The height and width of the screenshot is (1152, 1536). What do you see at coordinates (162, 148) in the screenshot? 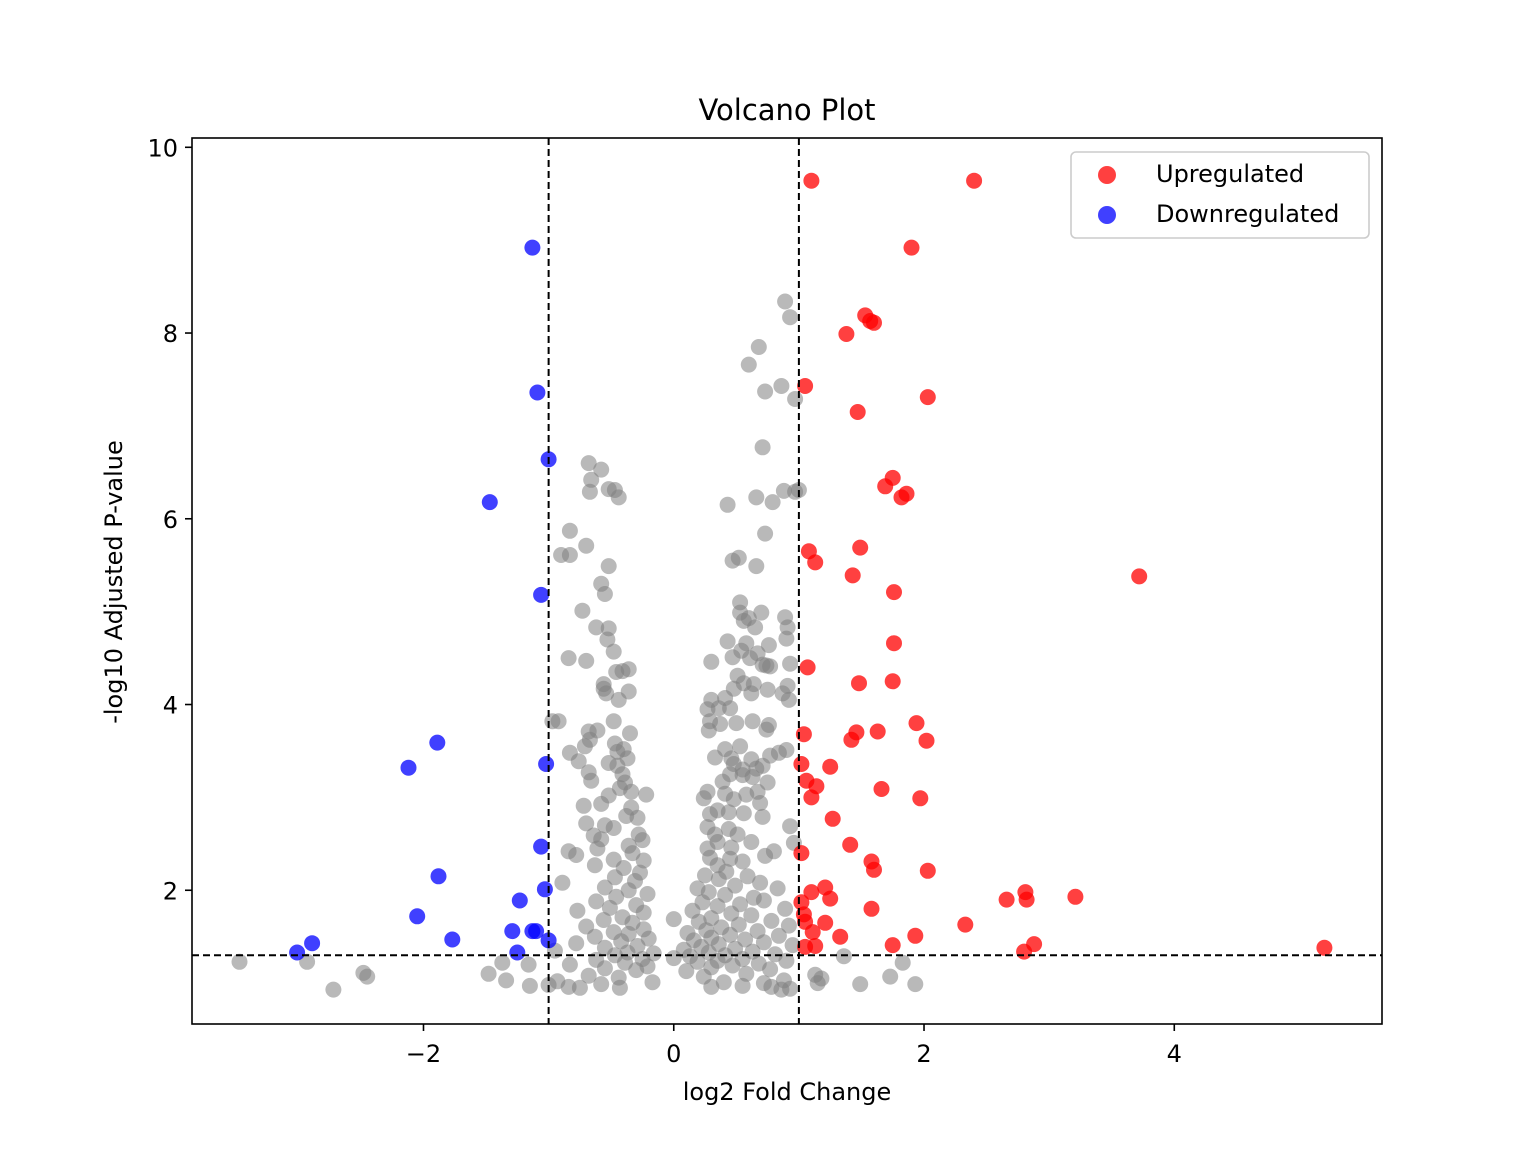
I see `y-tick-label: 10` at bounding box center [162, 148].